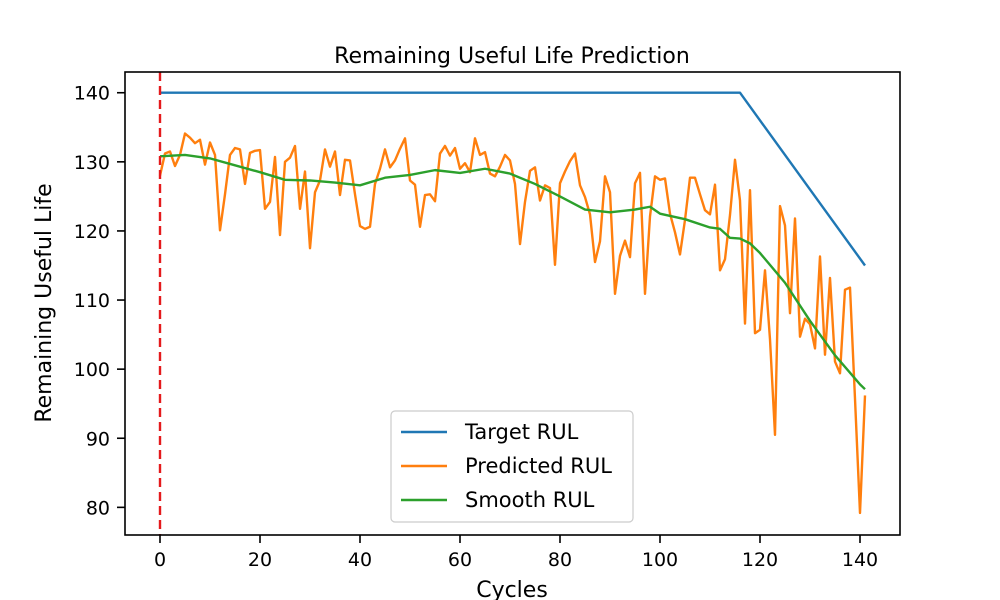  I want to click on legend-box, so click(512, 466).